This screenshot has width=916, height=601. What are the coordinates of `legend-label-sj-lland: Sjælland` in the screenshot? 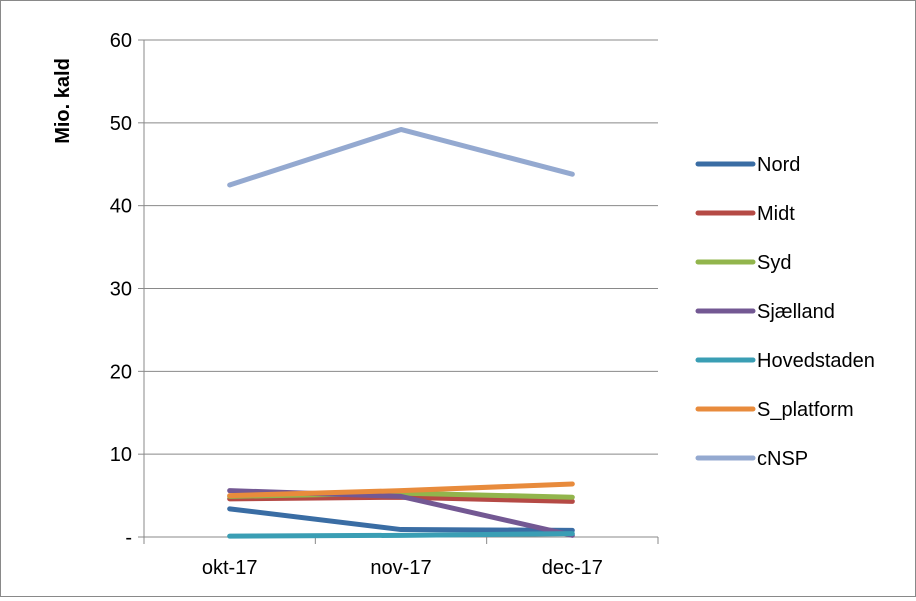 It's located at (796, 312).